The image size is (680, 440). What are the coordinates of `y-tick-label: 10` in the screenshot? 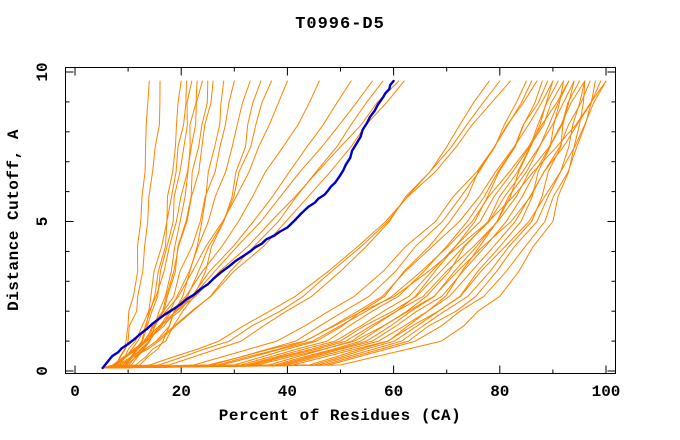 It's located at (43, 71).